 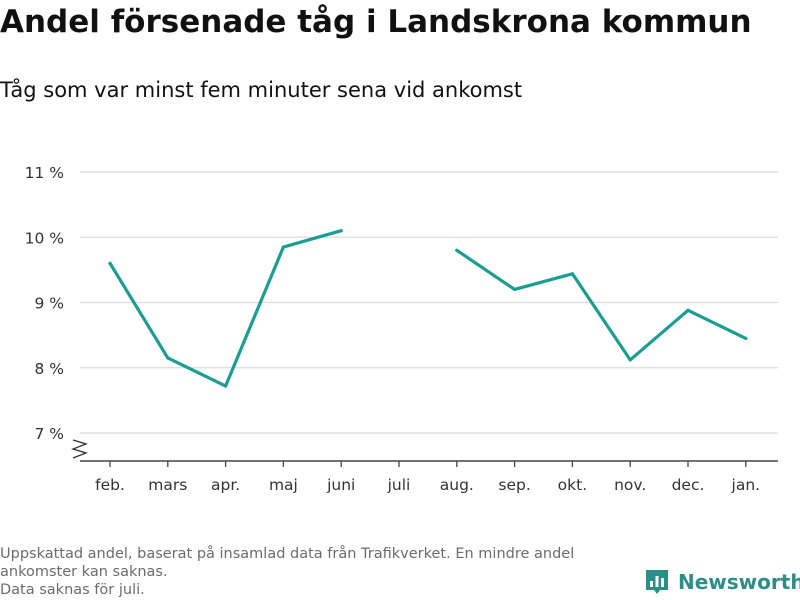 What do you see at coordinates (44, 238) in the screenshot?
I see `y-tick-label: 10 %` at bounding box center [44, 238].